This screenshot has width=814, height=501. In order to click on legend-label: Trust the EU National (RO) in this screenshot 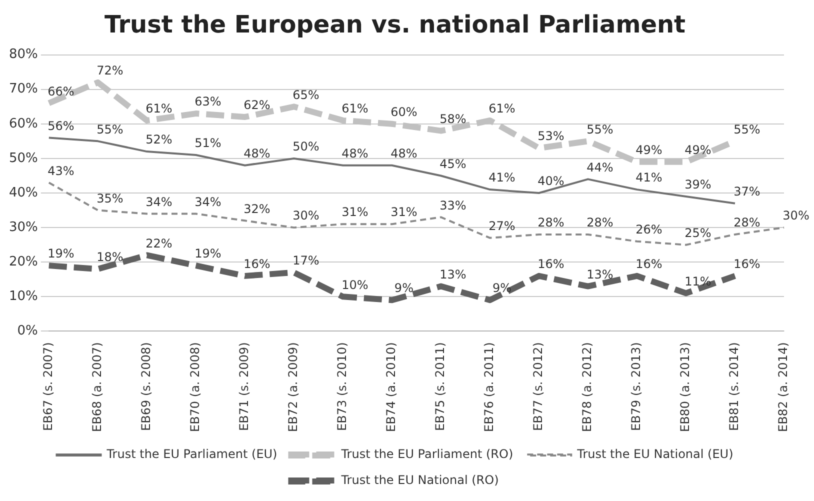, I will do `click(419, 480)`.